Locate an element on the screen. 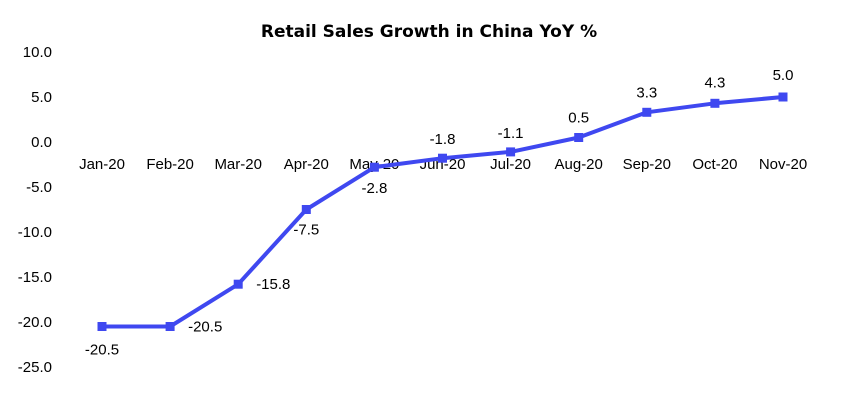  data-label: 3.3 is located at coordinates (646, 92).